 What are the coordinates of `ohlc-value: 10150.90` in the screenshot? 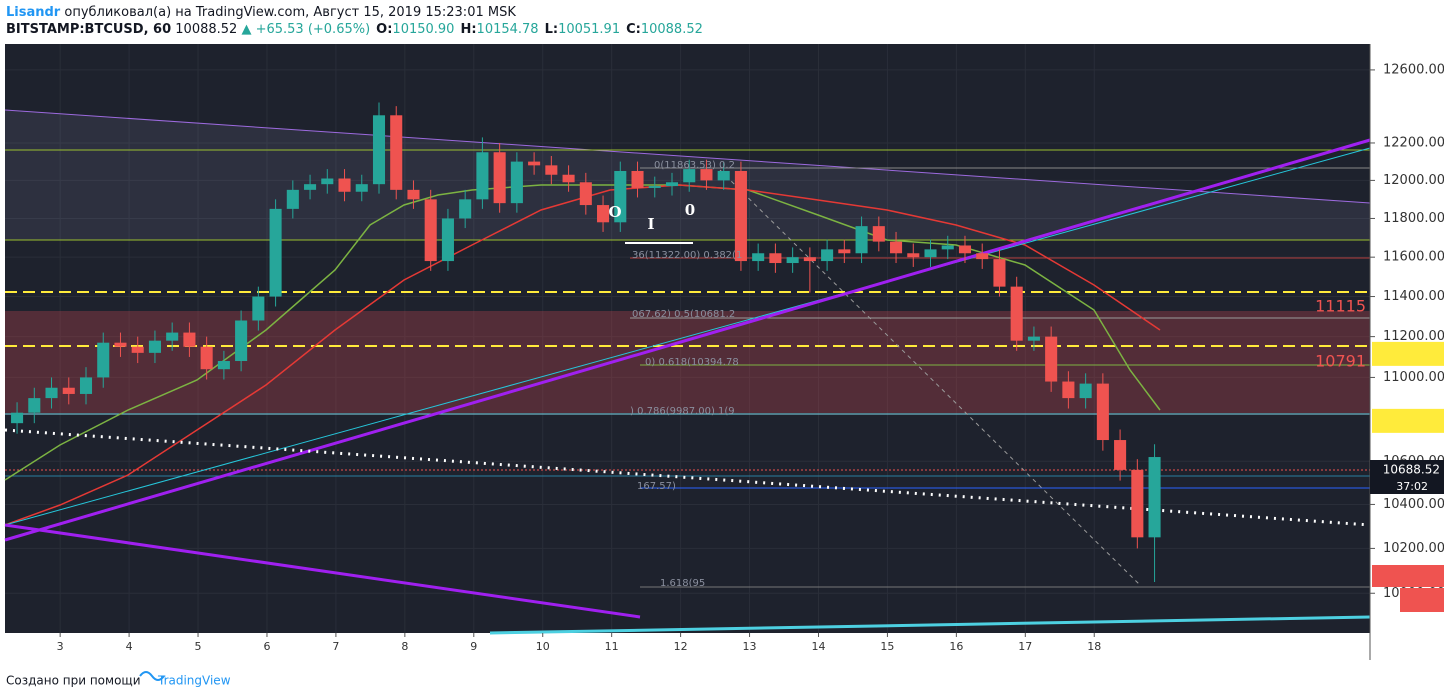 It's located at (423, 29).